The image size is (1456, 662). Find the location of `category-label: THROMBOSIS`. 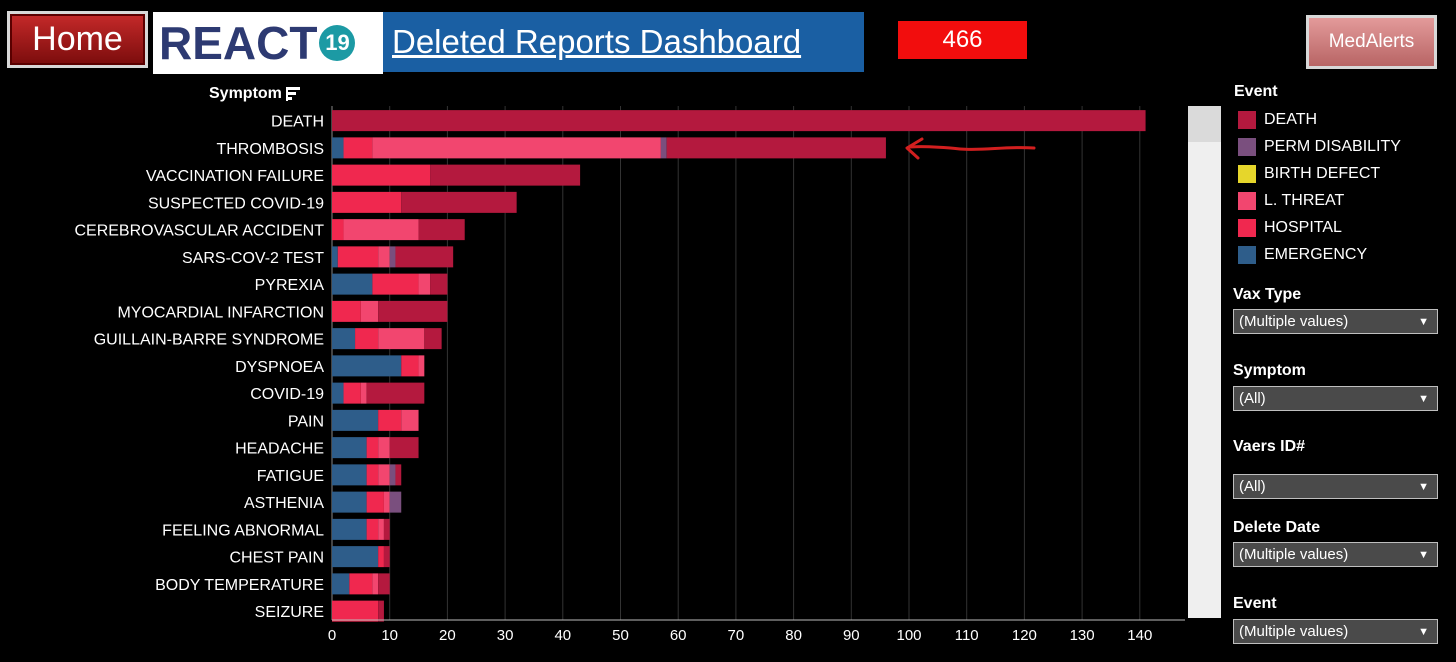

category-label: THROMBOSIS is located at coordinates (270, 149).